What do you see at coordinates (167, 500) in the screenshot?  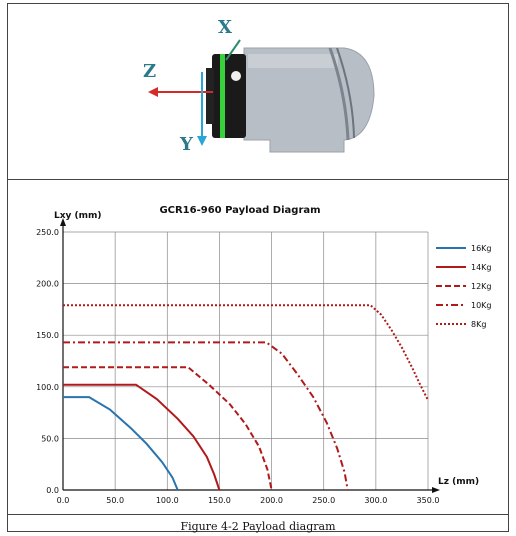 I see `x-tick-label: 100.0` at bounding box center [167, 500].